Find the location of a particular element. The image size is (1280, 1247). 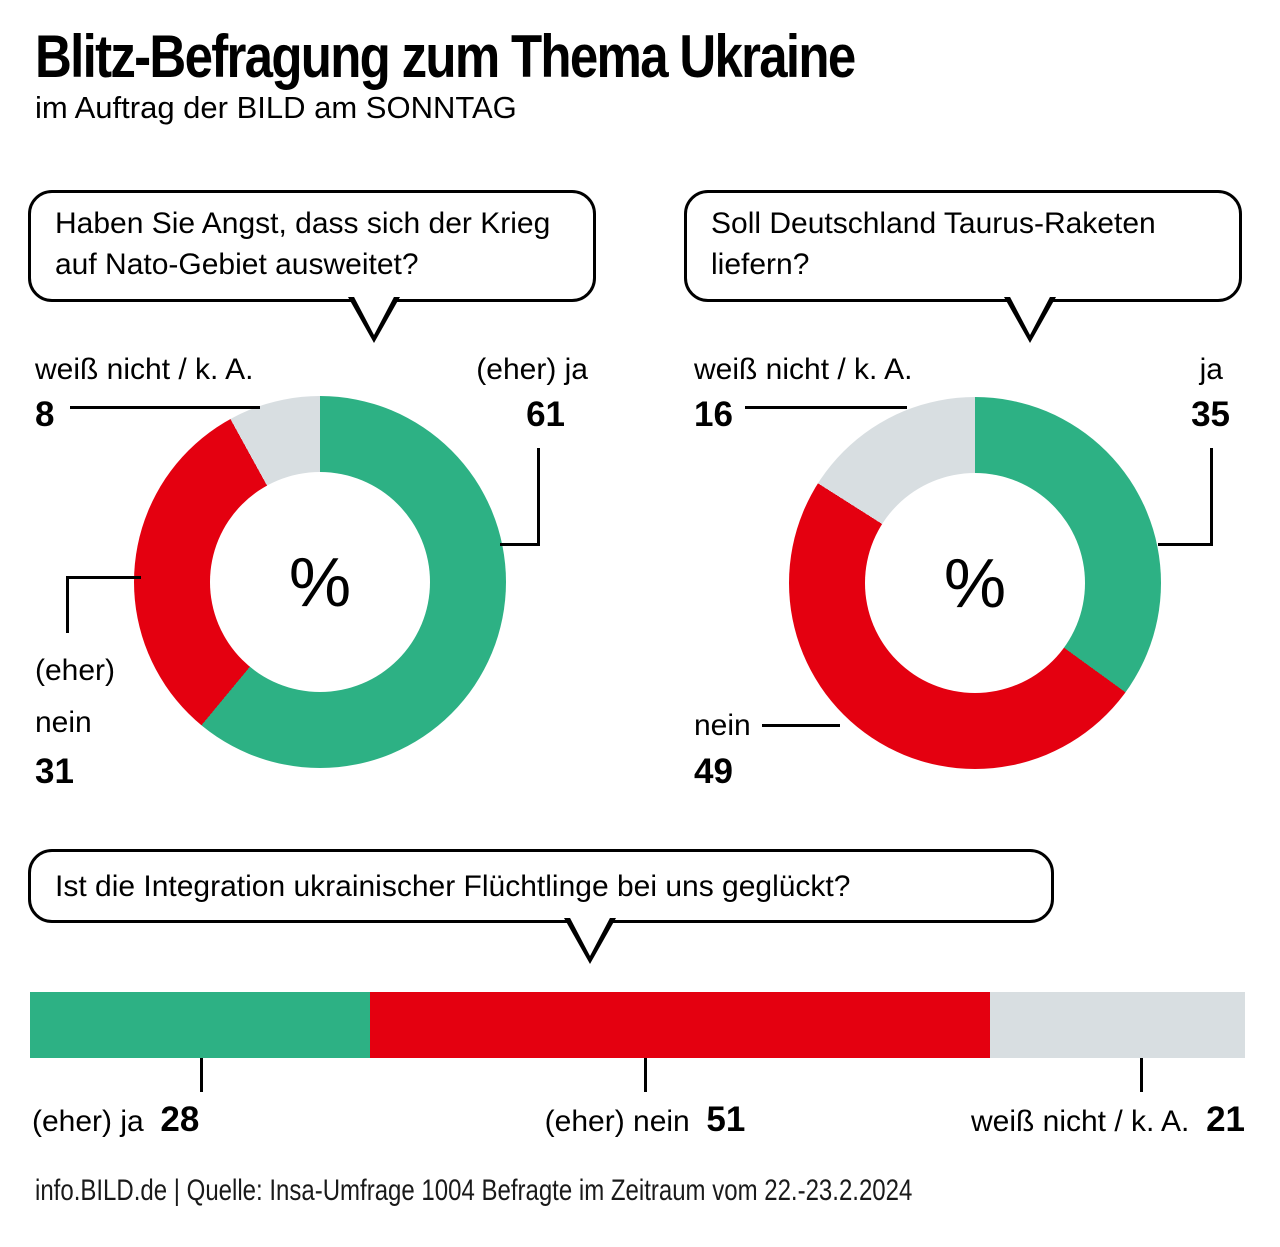

bar-segment-weiss-nicht is located at coordinates (1117, 1025).